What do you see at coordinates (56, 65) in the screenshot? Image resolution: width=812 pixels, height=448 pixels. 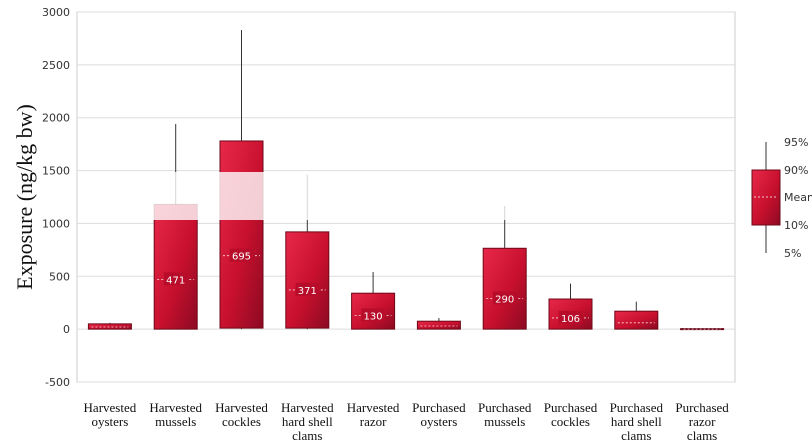 I see `y-tick-label: 2500` at bounding box center [56, 65].